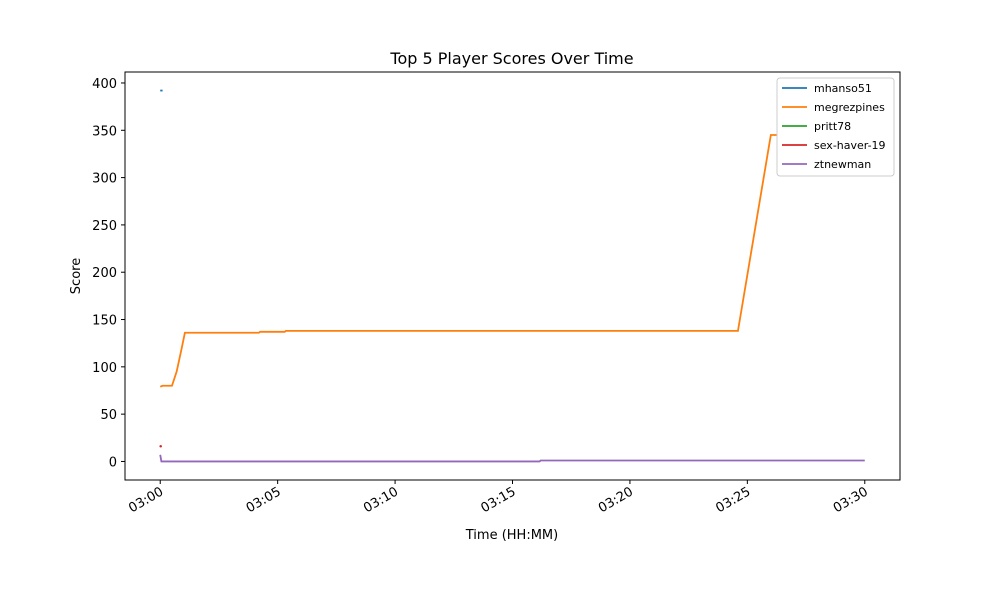 This screenshot has height=604, width=1000. Describe the element at coordinates (104, 273) in the screenshot. I see `y-tick-label: 200` at that location.